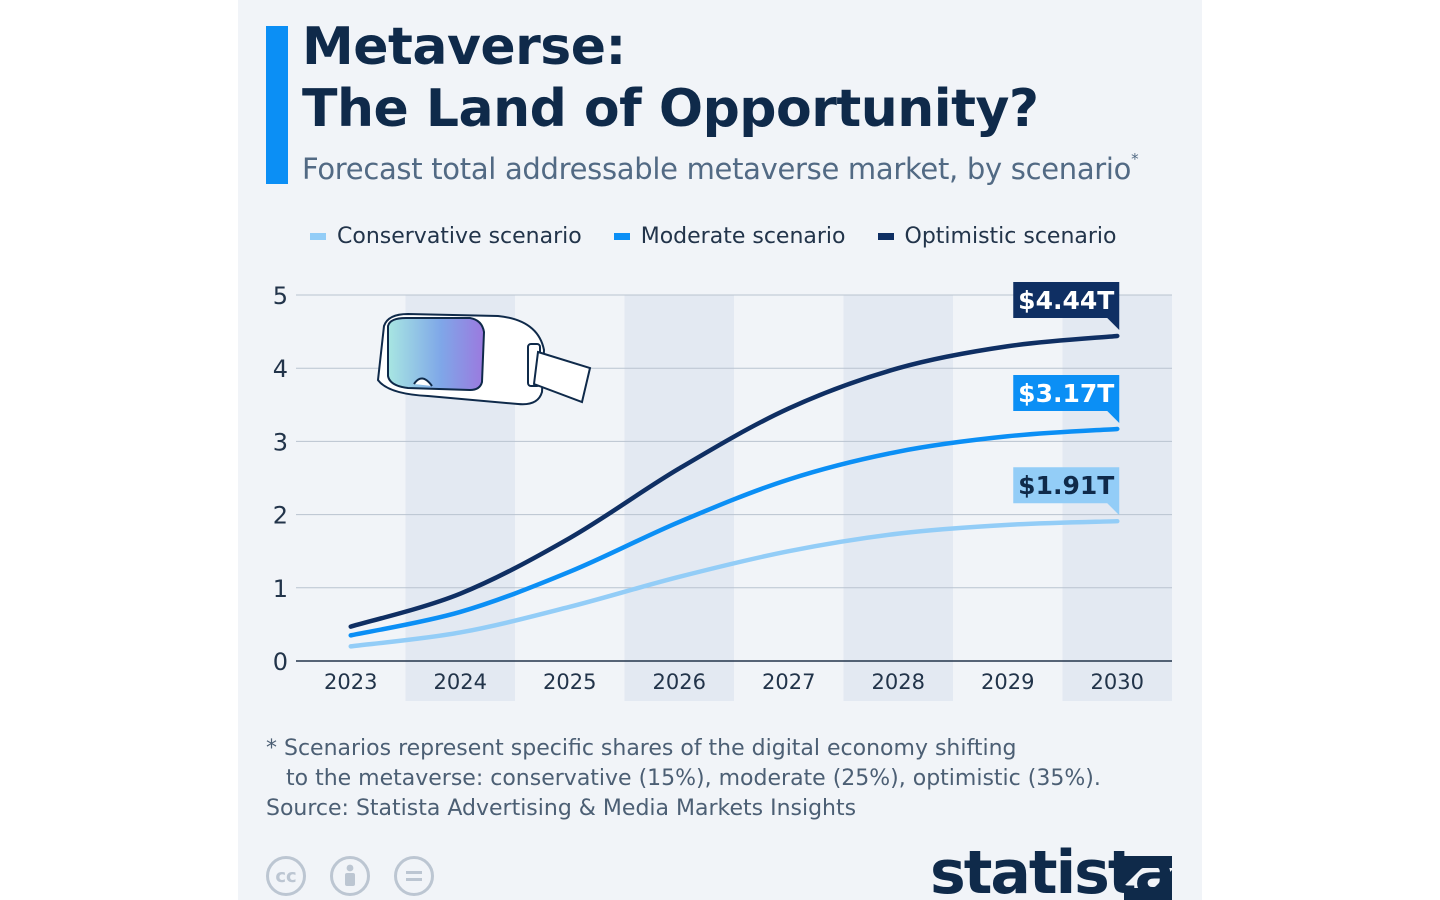 The image size is (1440, 900). What do you see at coordinates (1117, 682) in the screenshot?
I see `x-tick-label: 2030` at bounding box center [1117, 682].